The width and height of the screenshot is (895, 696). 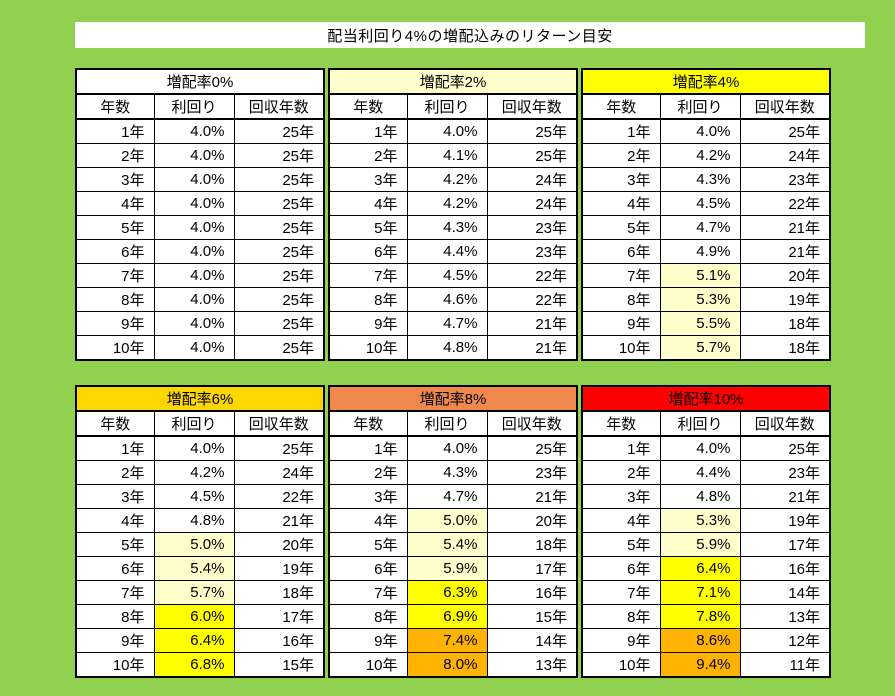 I want to click on cell-years: 3年, so click(x=368, y=496).